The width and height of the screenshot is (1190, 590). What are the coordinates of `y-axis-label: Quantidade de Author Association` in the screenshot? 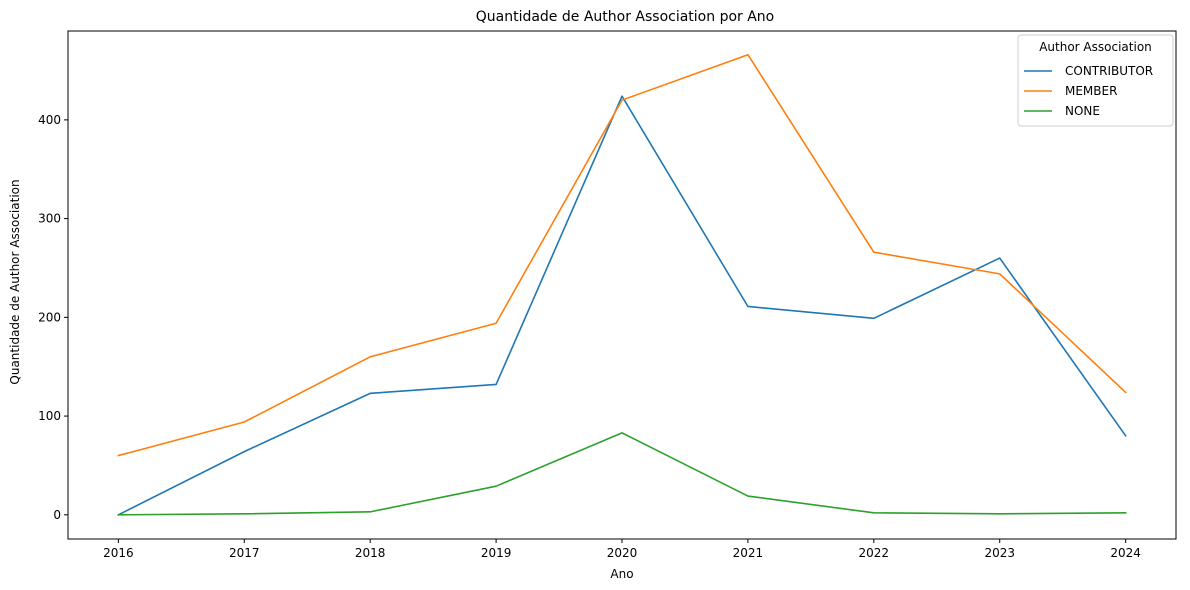 It's located at (15, 281).